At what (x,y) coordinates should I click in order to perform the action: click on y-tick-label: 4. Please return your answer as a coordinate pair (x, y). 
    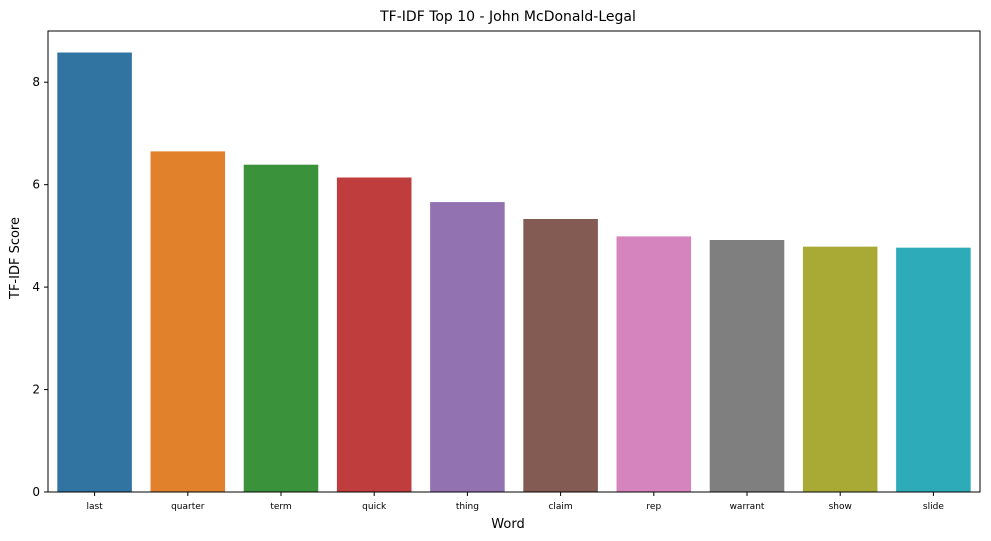
    Looking at the image, I should click on (36, 287).